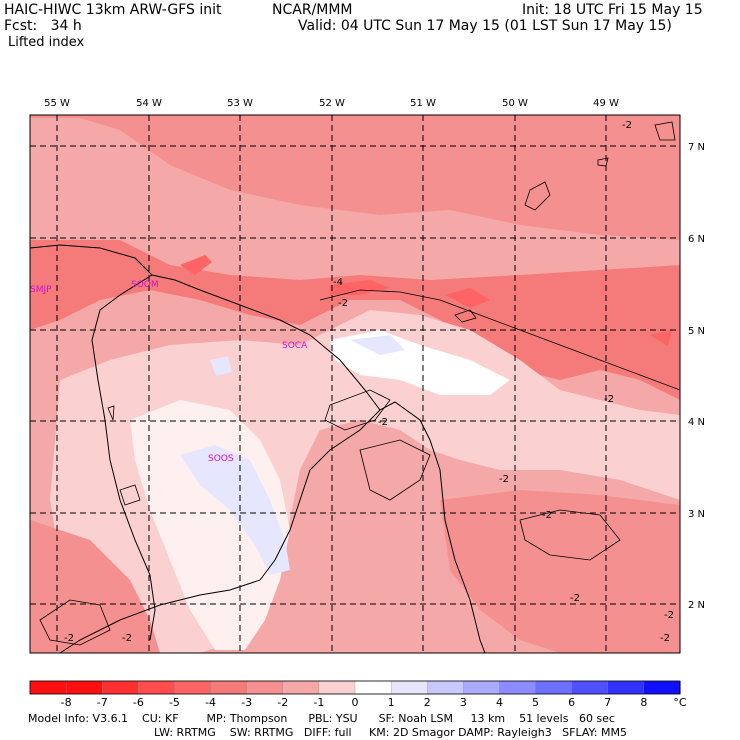  What do you see at coordinates (283, 702) in the screenshot?
I see `colorbar-tick-label: -2` at bounding box center [283, 702].